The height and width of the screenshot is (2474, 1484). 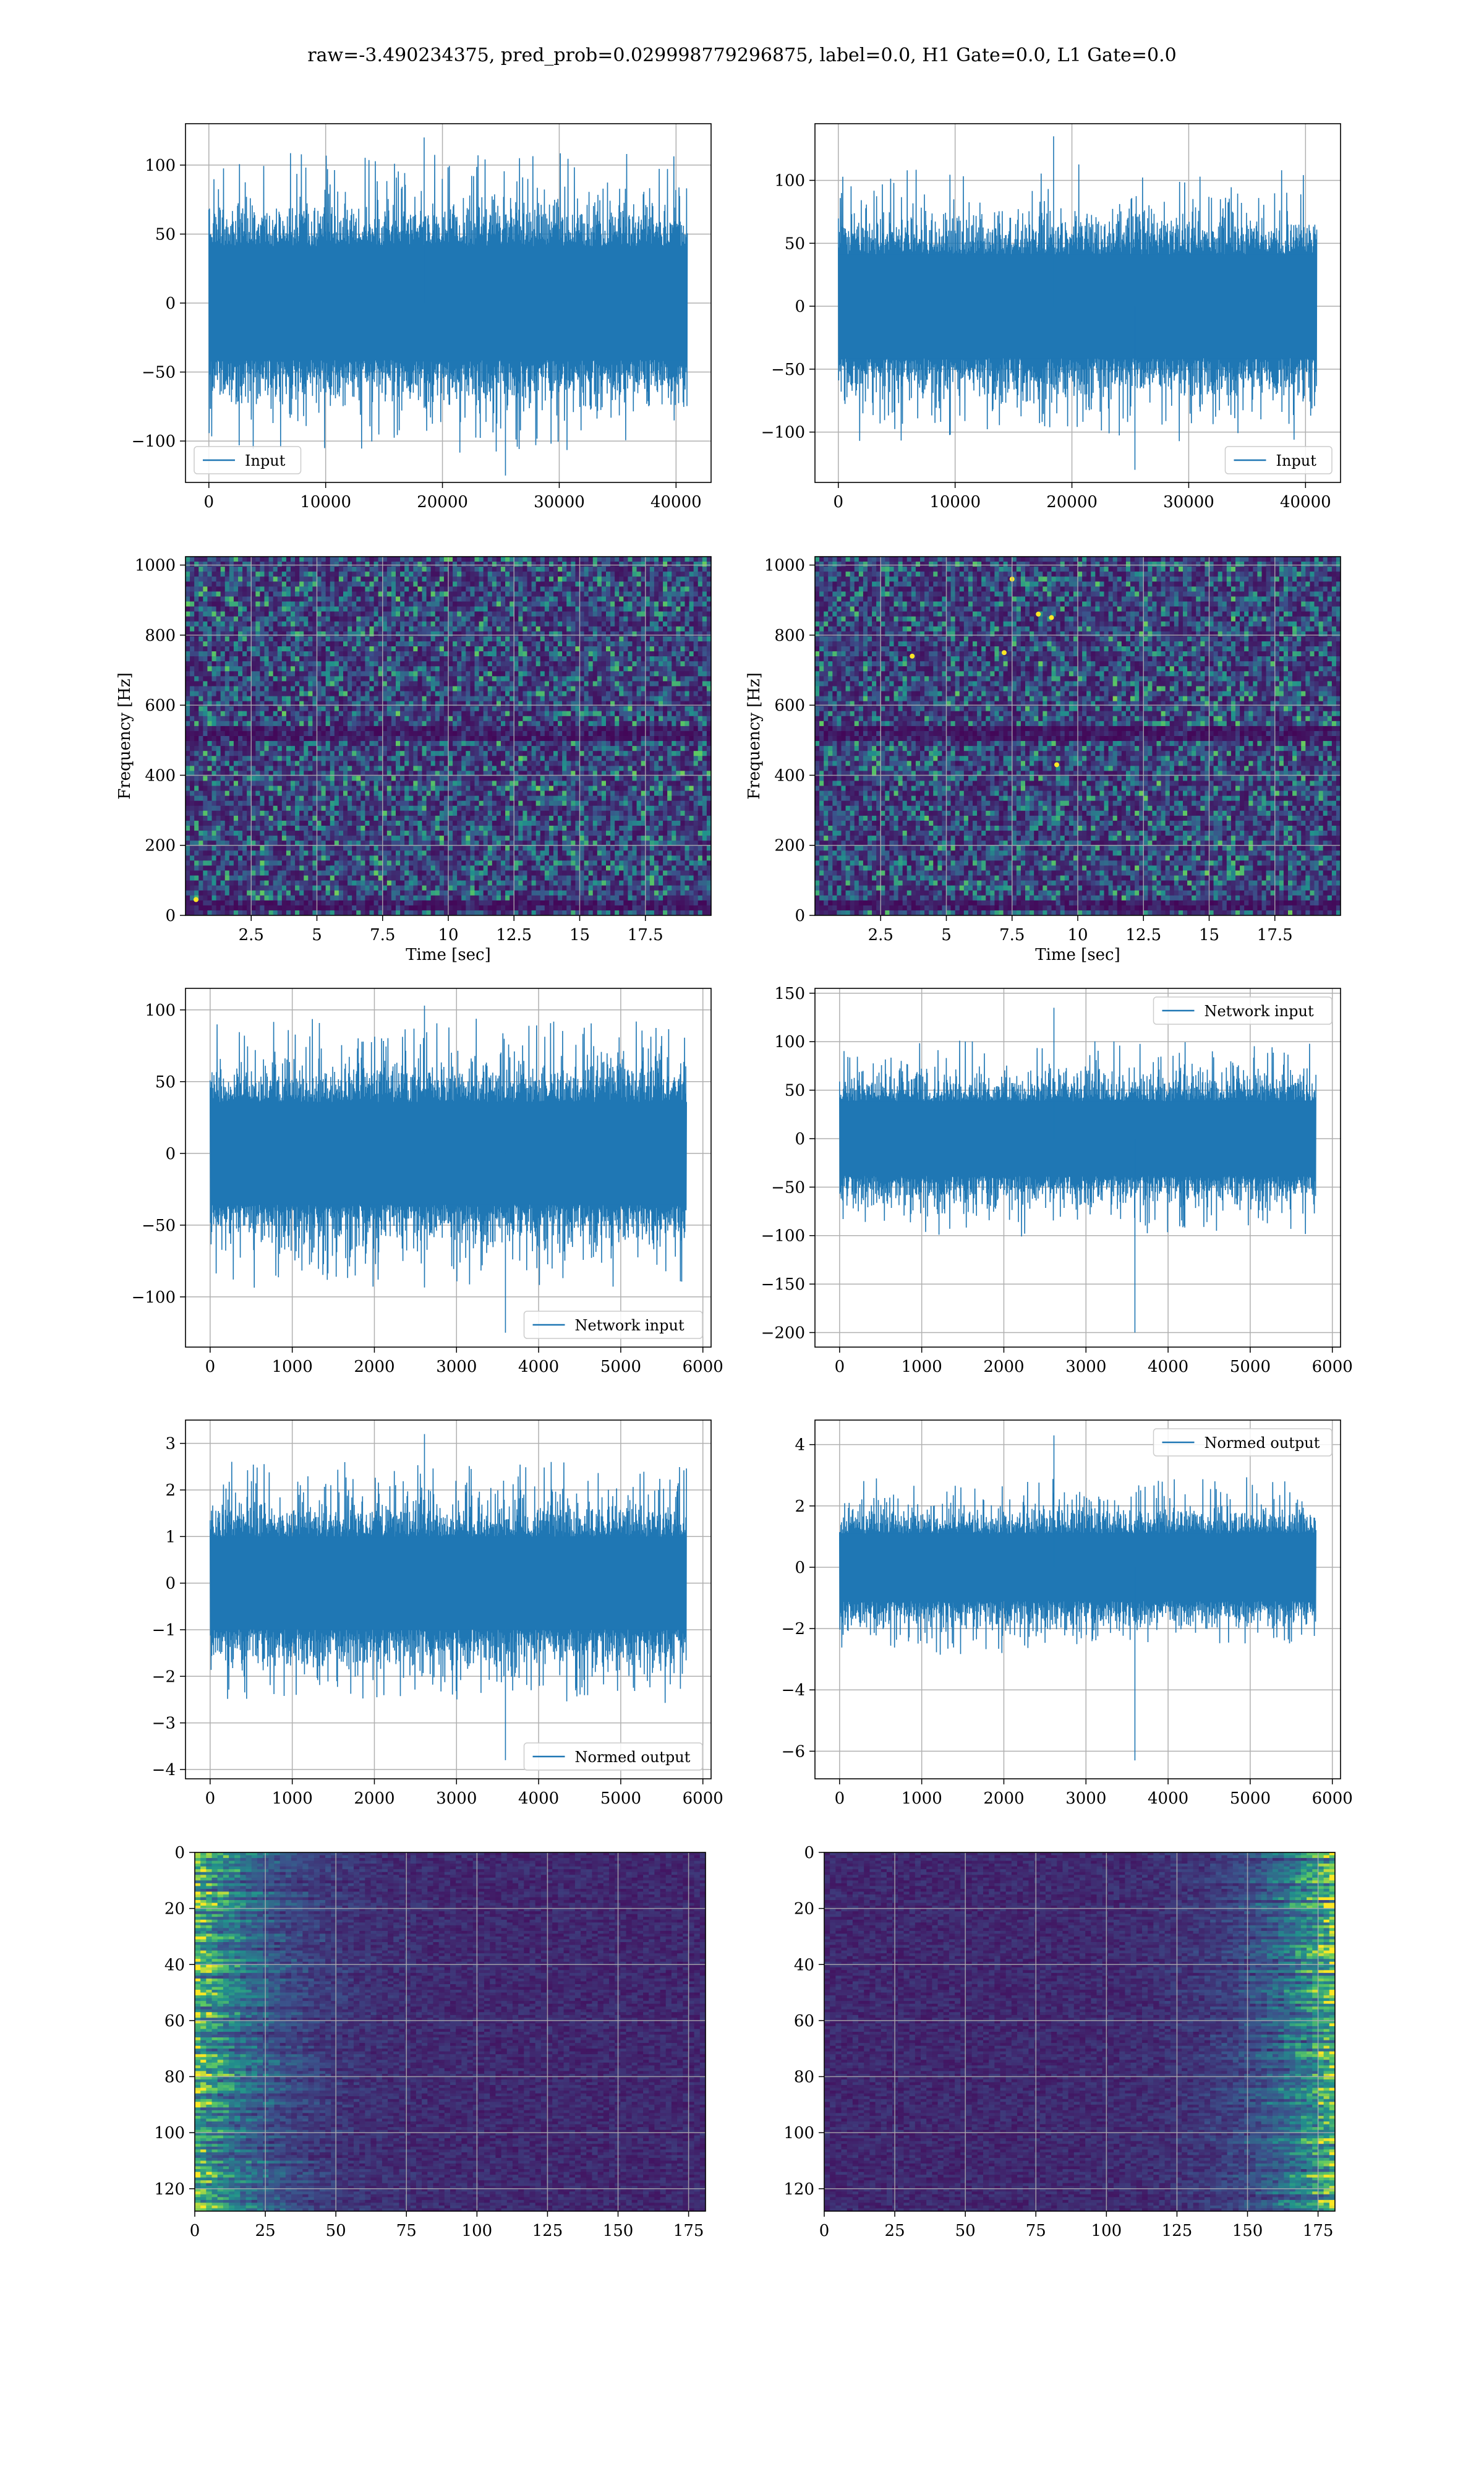 What do you see at coordinates (793, 1629) in the screenshot?
I see `y-tick-label: −2` at bounding box center [793, 1629].